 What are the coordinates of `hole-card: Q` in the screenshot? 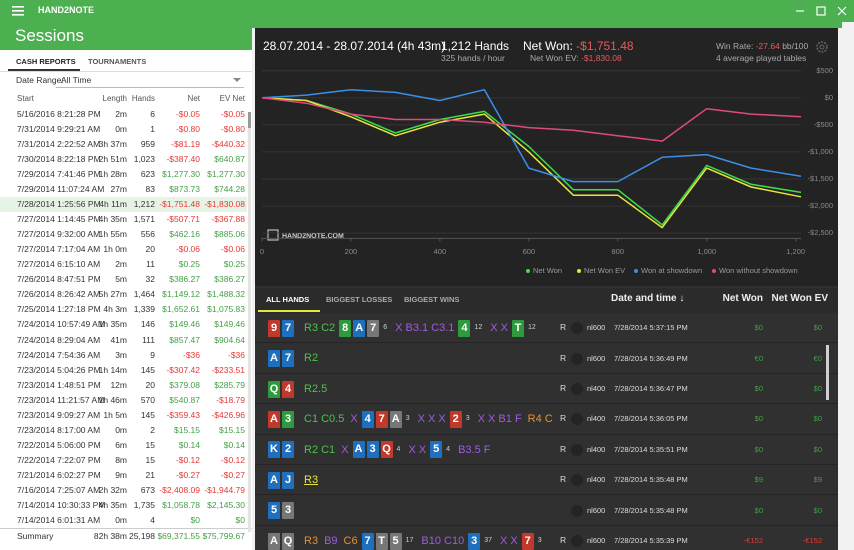 It's located at (274, 389).